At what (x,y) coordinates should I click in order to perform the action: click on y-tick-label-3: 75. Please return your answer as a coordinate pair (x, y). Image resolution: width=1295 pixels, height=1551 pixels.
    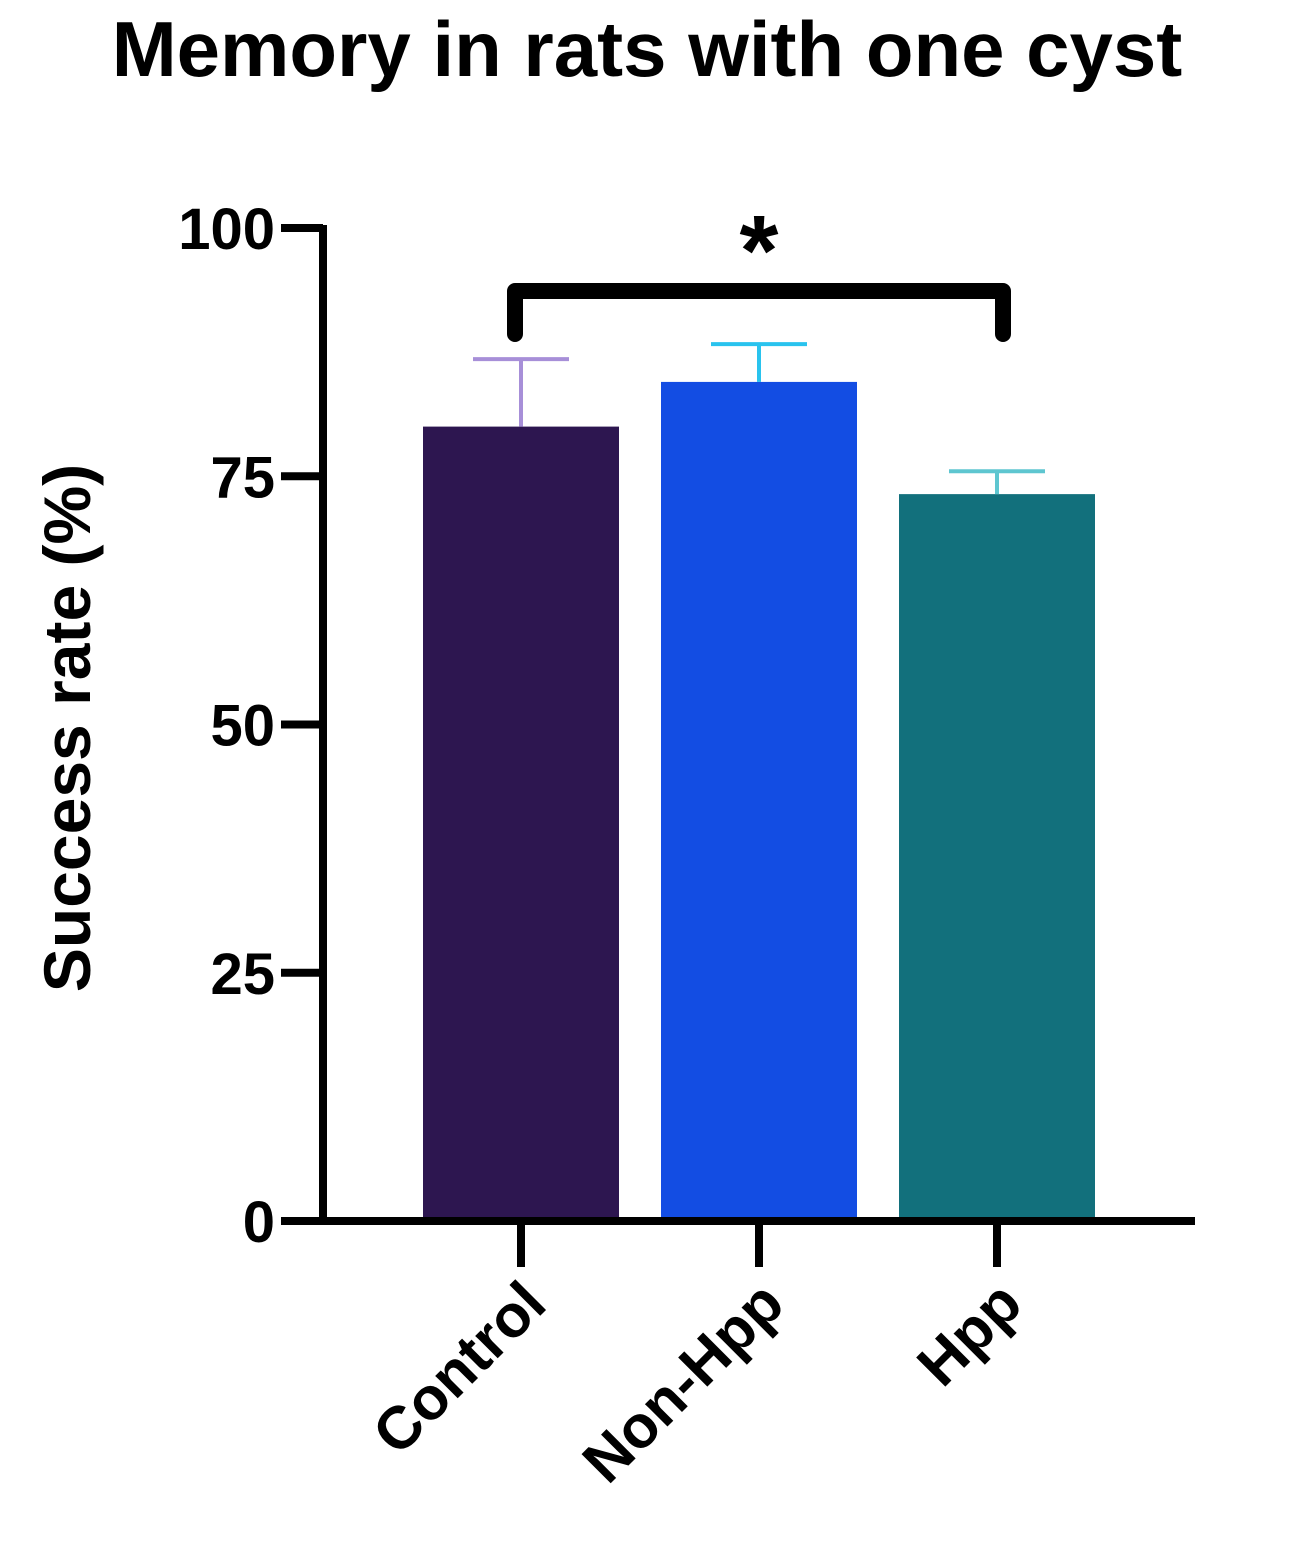
    Looking at the image, I should click on (242, 477).